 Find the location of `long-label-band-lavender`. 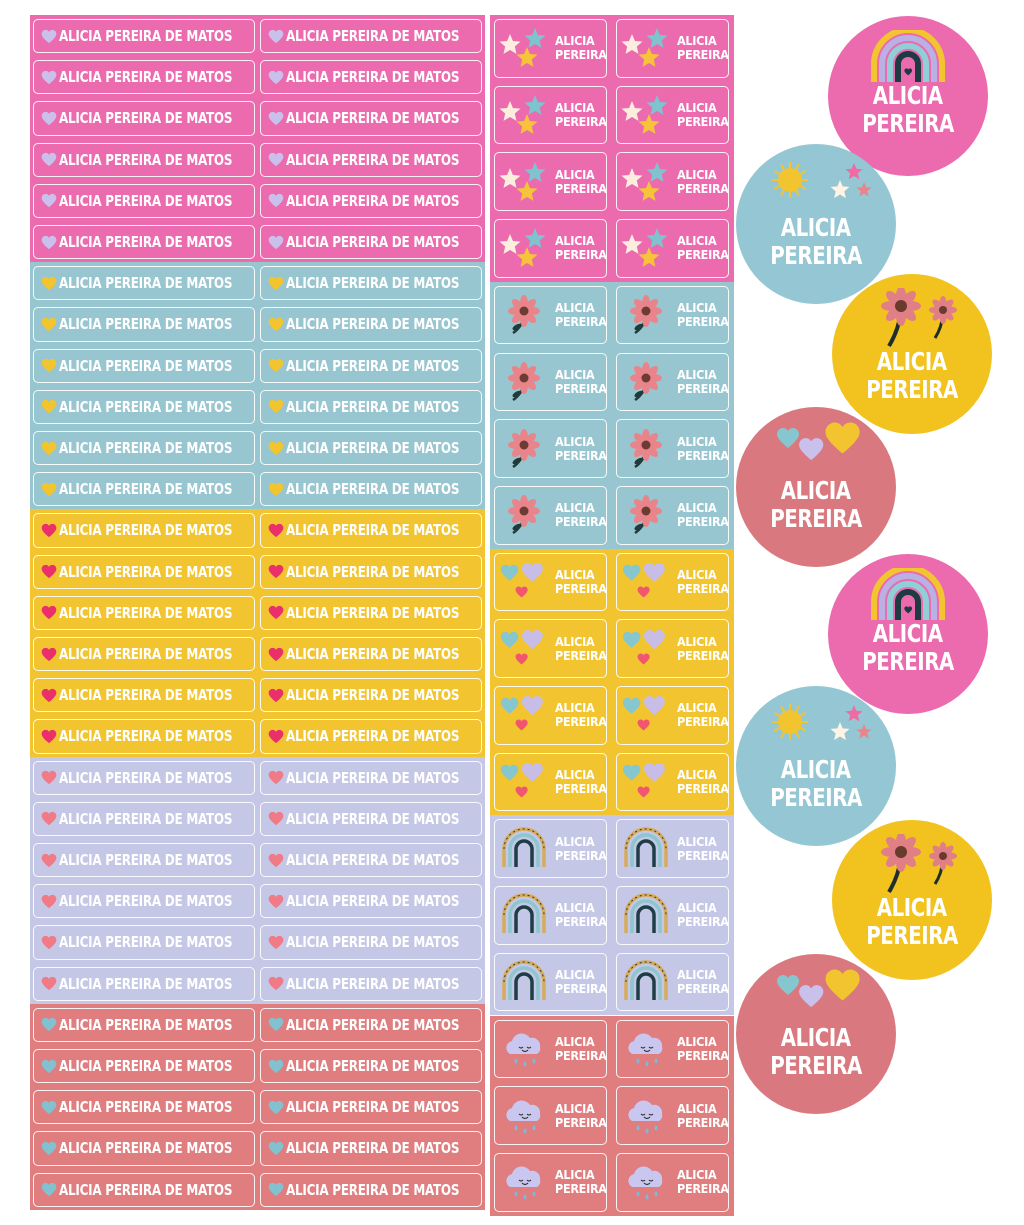

long-label-band-lavender is located at coordinates (257, 880).